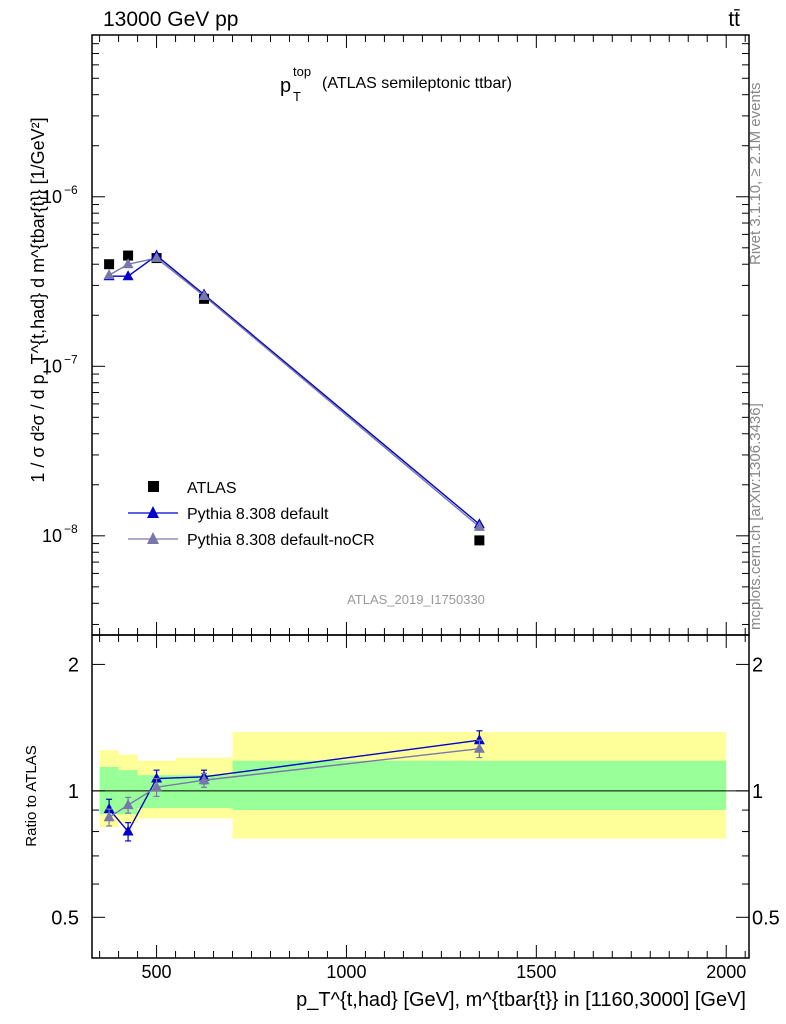 Image resolution: width=786 pixels, height=1024 pixels. What do you see at coordinates (153, 512) in the screenshot?
I see `legend-marker-mc1` at bounding box center [153, 512].